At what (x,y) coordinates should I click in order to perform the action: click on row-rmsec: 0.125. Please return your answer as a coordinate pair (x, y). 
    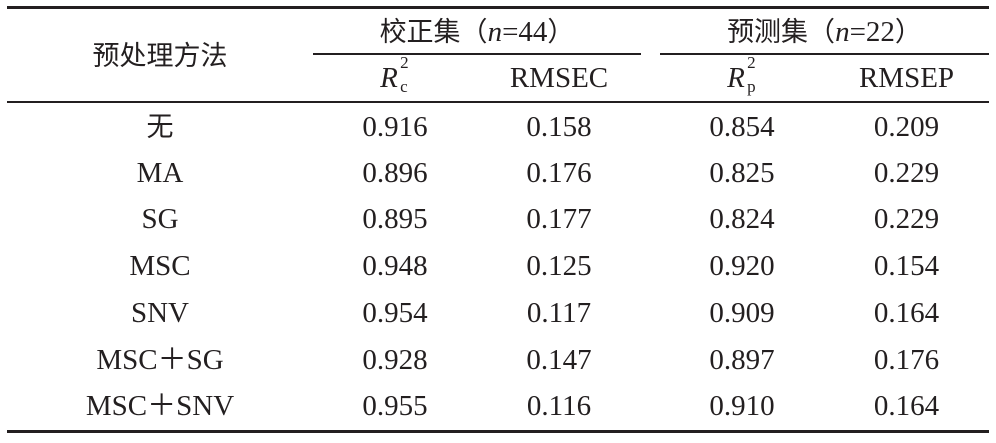
    Looking at the image, I should click on (559, 265).